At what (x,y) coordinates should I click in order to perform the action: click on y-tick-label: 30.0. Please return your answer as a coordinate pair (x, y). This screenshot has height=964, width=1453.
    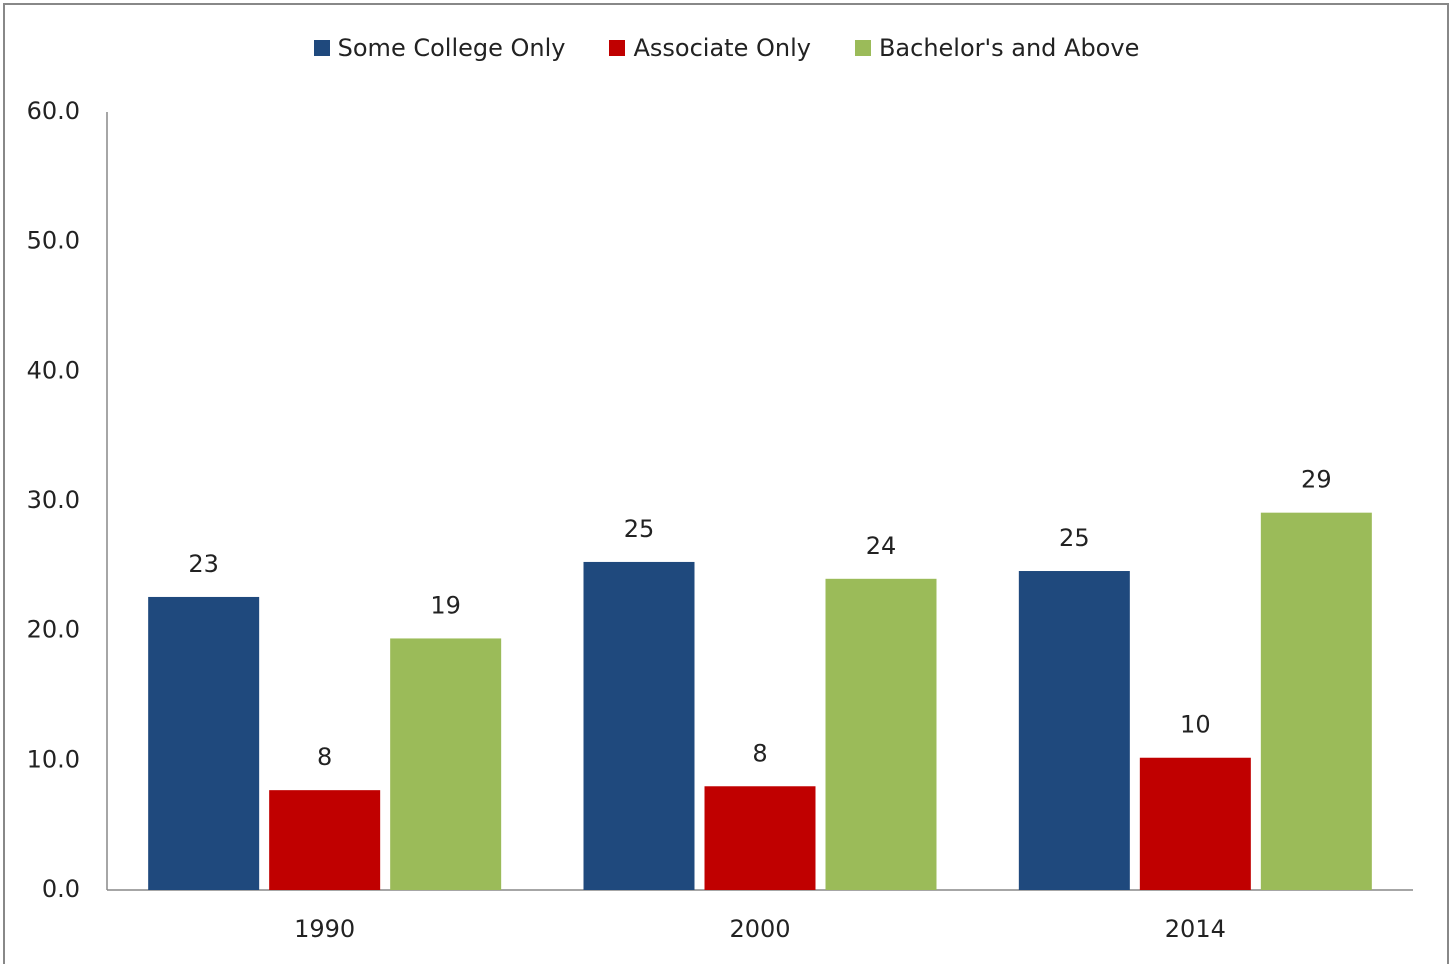
    Looking at the image, I should click on (53, 500).